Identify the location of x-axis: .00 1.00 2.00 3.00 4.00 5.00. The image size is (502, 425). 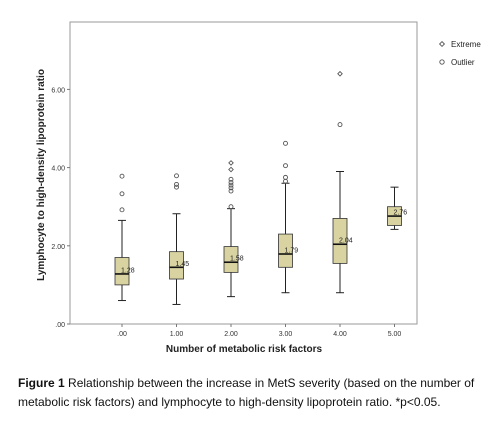
(259, 331).